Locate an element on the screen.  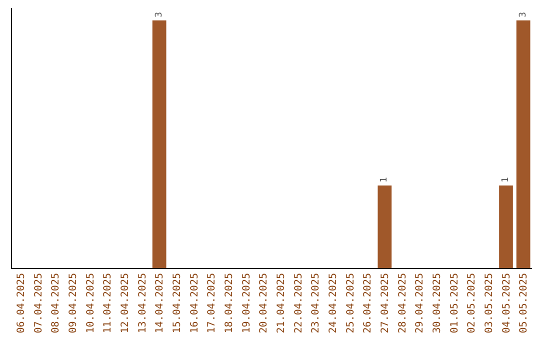
x-tick-label: 08.04.2025 is located at coordinates (56, 303).